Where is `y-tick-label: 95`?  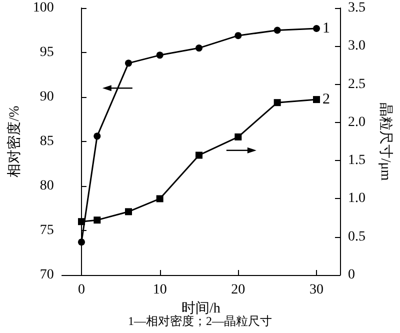 y-tick-label: 95 is located at coordinates (47, 52).